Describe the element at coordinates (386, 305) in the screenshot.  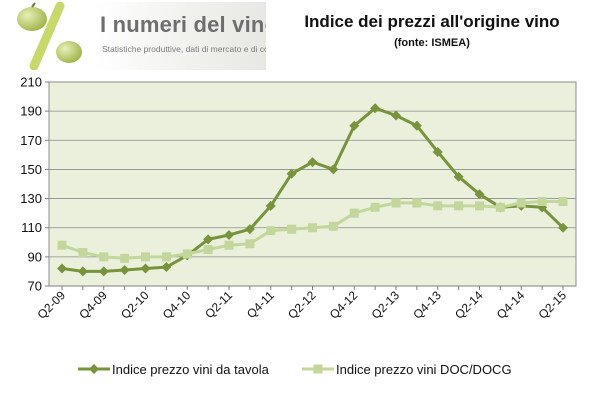
I see `x-tick-label: Q2-13` at that location.